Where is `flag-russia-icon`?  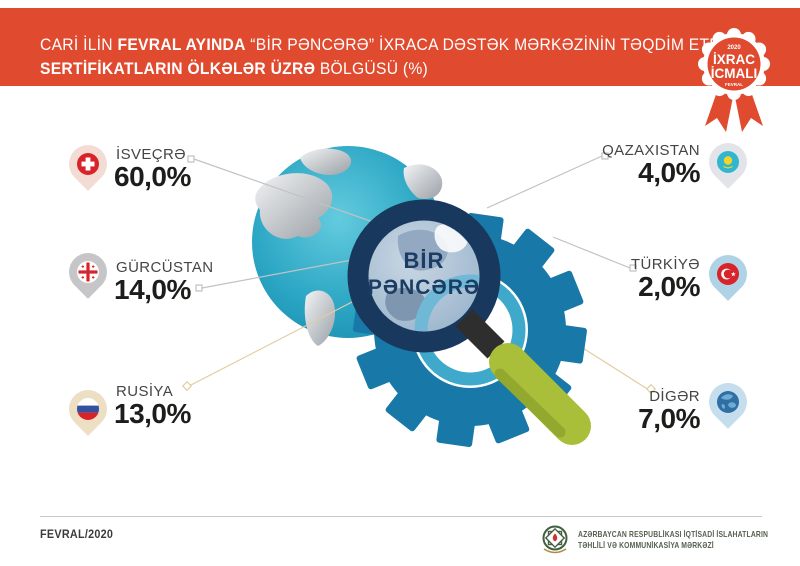
flag-russia-icon is located at coordinates (88, 409).